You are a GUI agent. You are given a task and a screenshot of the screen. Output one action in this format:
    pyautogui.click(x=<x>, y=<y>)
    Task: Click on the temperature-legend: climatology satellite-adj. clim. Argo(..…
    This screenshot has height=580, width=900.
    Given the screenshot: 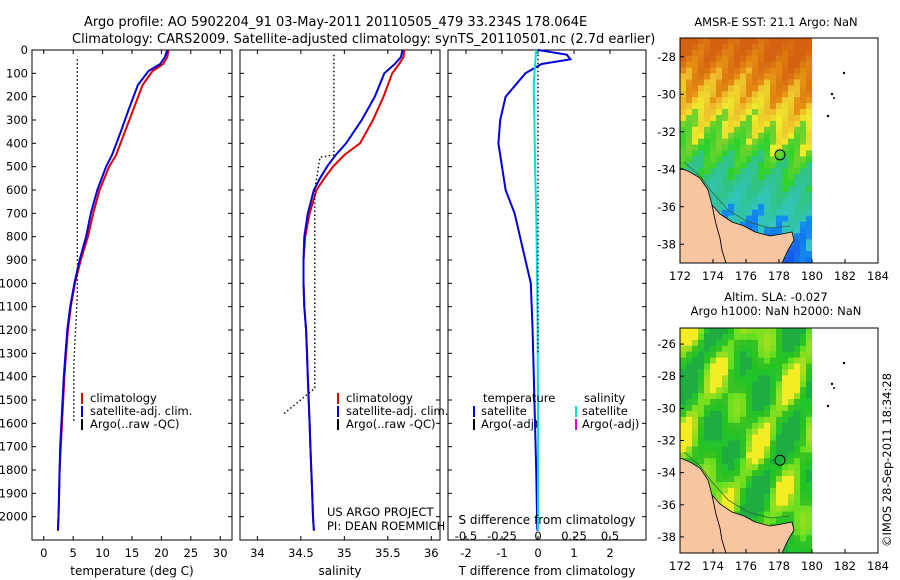 What is the action you would take?
    pyautogui.click(x=136, y=411)
    